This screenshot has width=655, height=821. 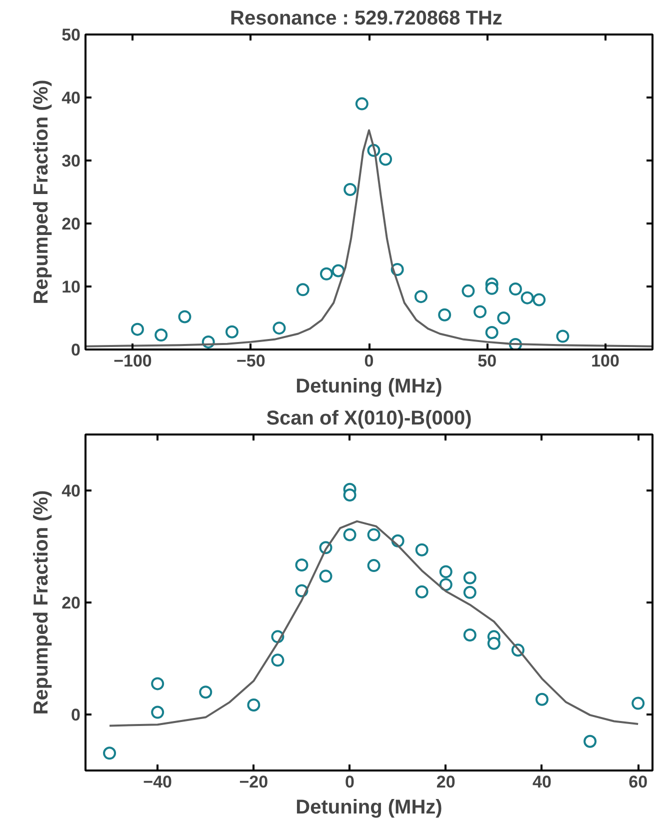 I want to click on x-tick-label: −100, so click(x=133, y=361).